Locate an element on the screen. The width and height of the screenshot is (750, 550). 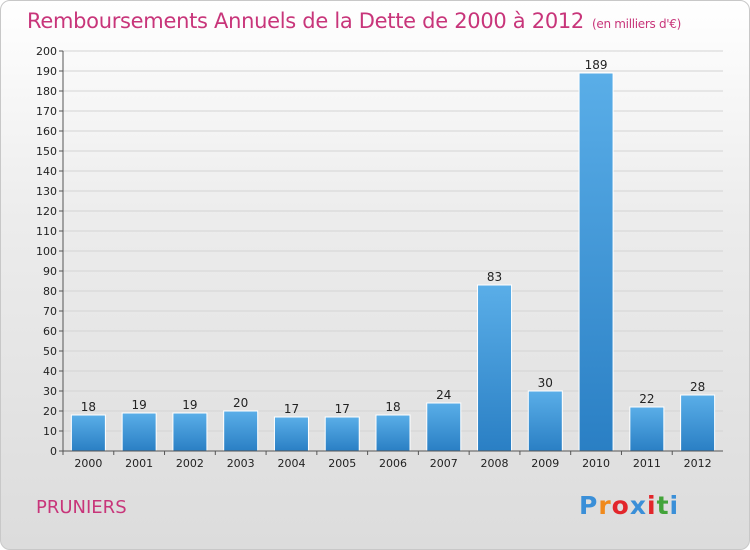
bar-2006 is located at coordinates (393, 433).